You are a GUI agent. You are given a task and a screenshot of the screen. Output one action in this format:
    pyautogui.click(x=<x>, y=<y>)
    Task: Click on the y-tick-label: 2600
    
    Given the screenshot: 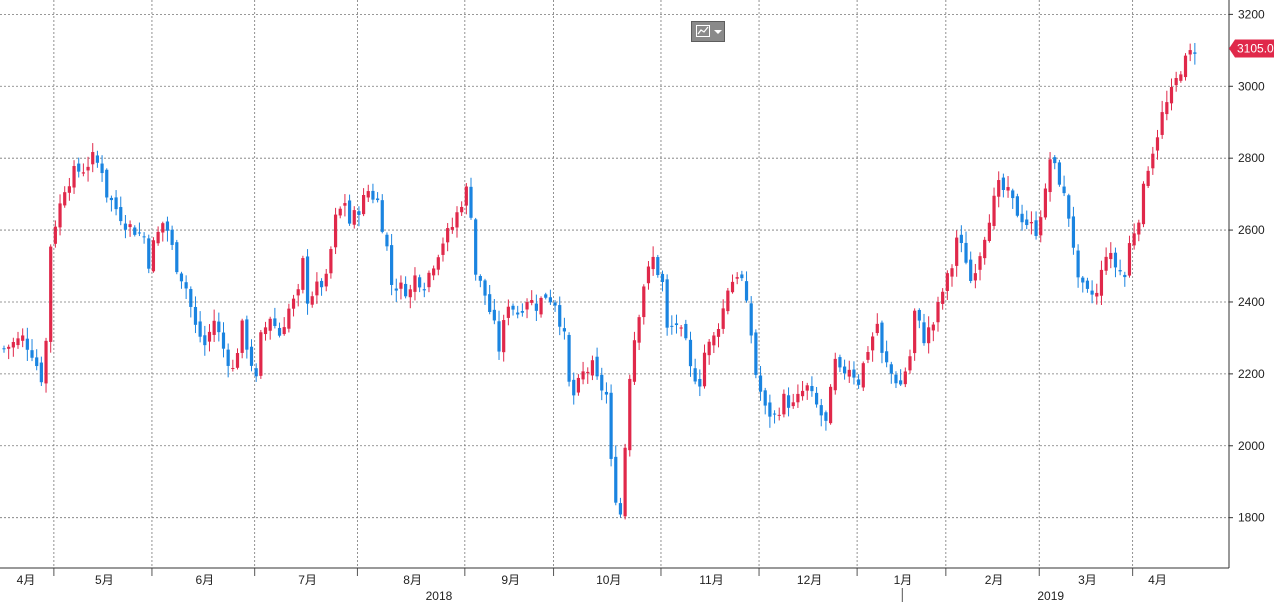 What is the action you would take?
    pyautogui.click(x=1251, y=230)
    